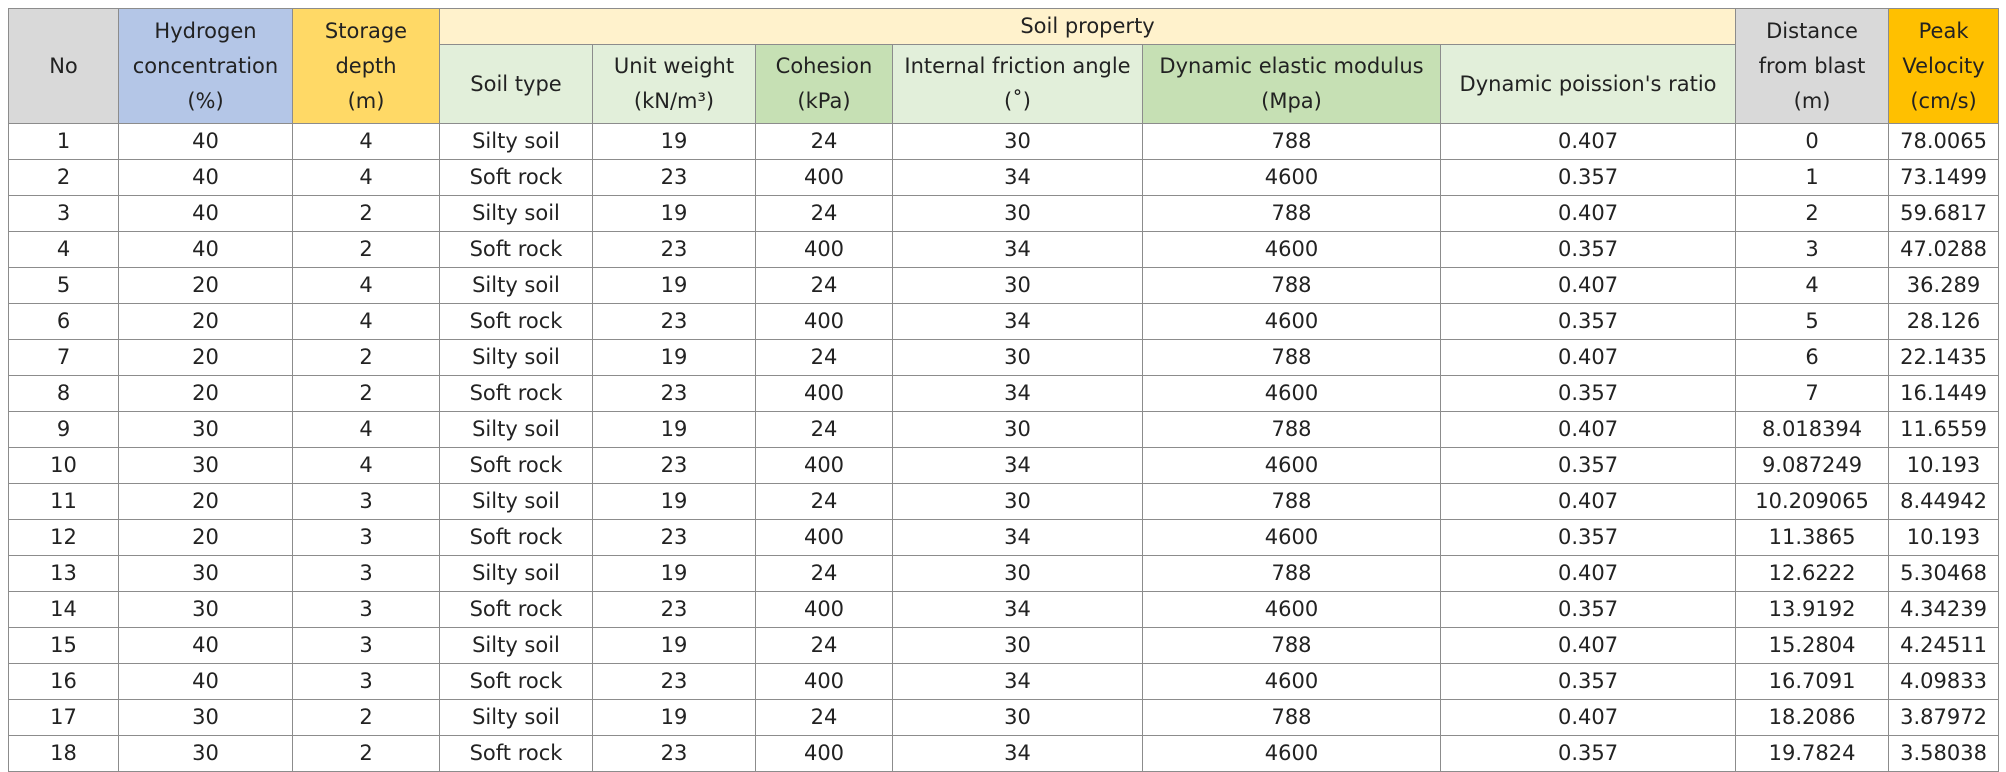  Describe the element at coordinates (1812, 393) in the screenshot. I see `cell: 7` at that location.